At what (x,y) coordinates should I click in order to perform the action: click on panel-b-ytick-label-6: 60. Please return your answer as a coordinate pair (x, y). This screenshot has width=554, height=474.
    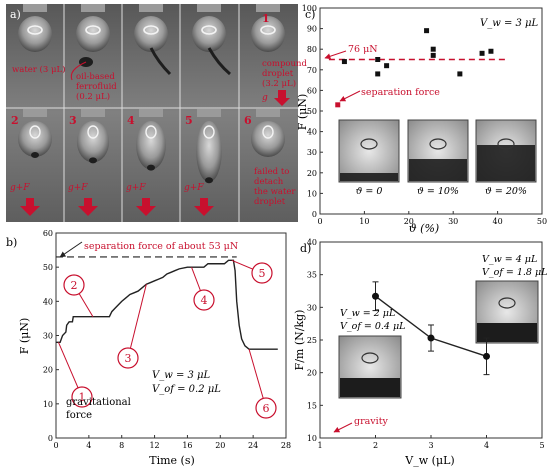
    Looking at the image, I should click on (48, 233).